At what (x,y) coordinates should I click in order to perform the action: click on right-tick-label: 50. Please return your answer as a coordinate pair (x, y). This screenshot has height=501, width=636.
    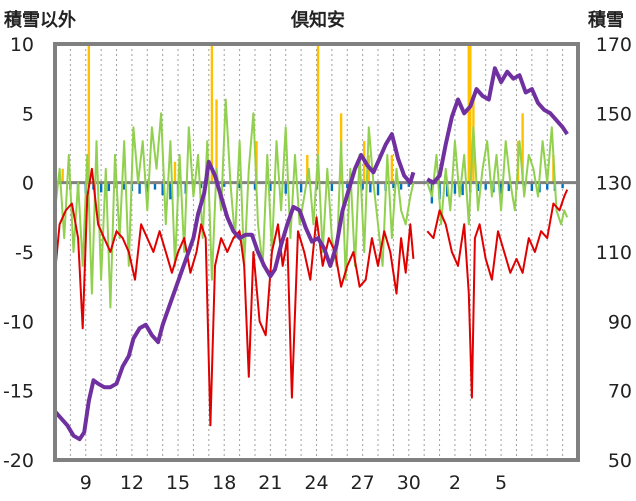
    Looking at the image, I should click on (620, 461).